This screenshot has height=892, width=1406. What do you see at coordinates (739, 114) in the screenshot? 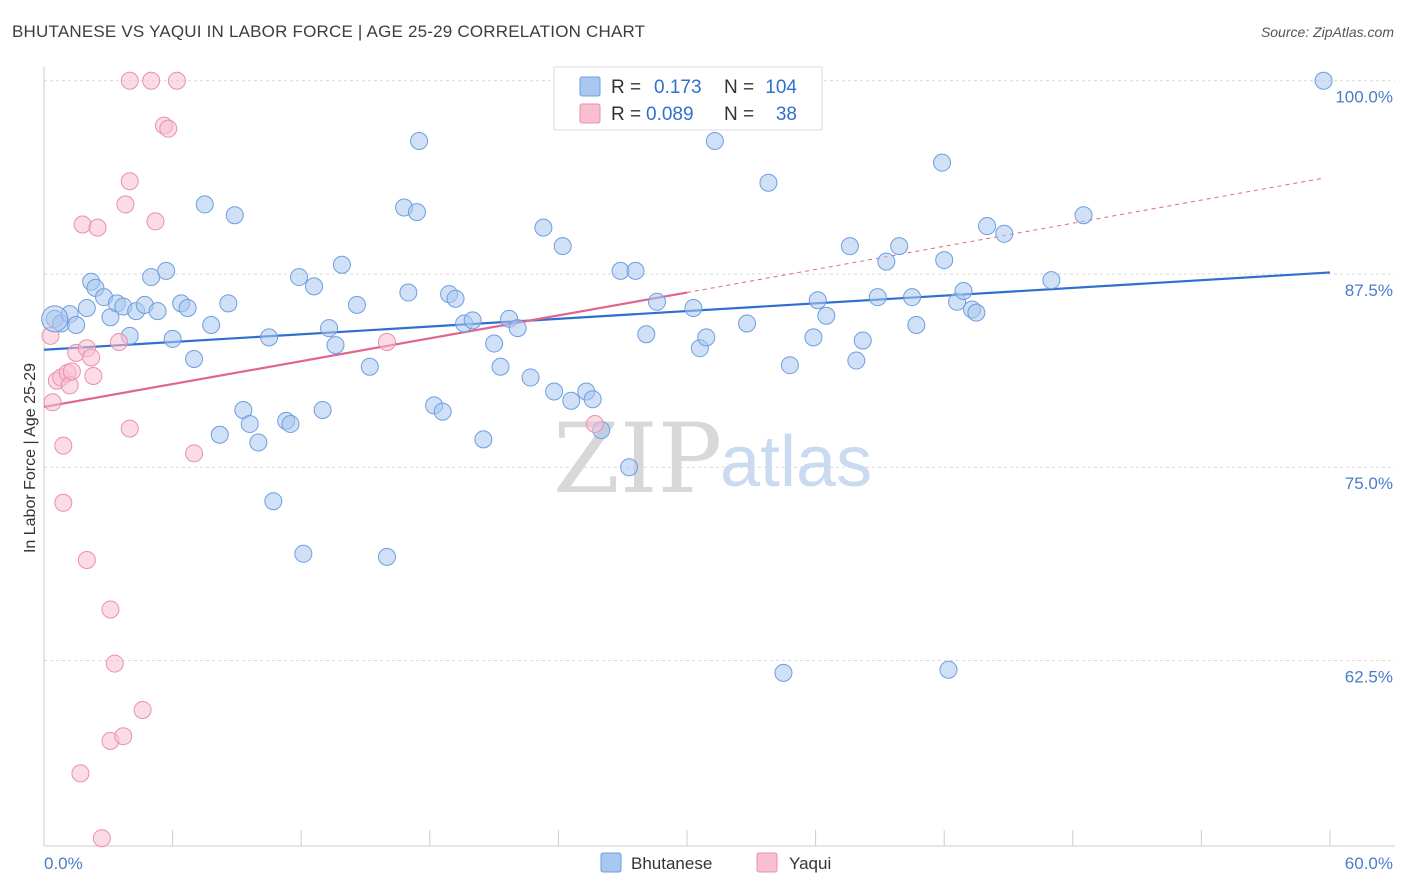
I see `legend-n-label-2: N =` at bounding box center [739, 114].